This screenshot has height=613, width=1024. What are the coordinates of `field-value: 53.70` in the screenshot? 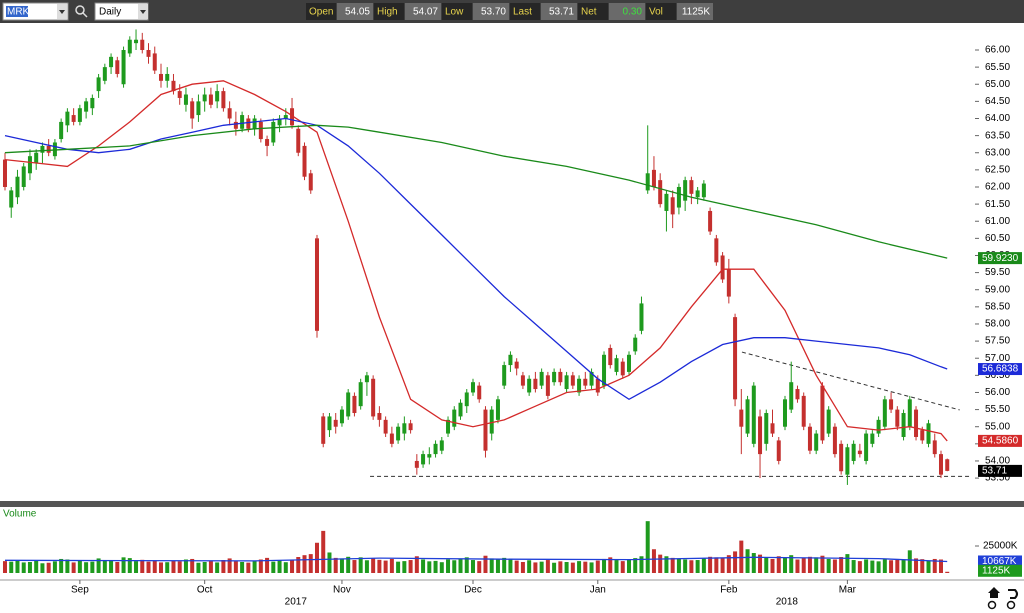 It's located at (493, 12).